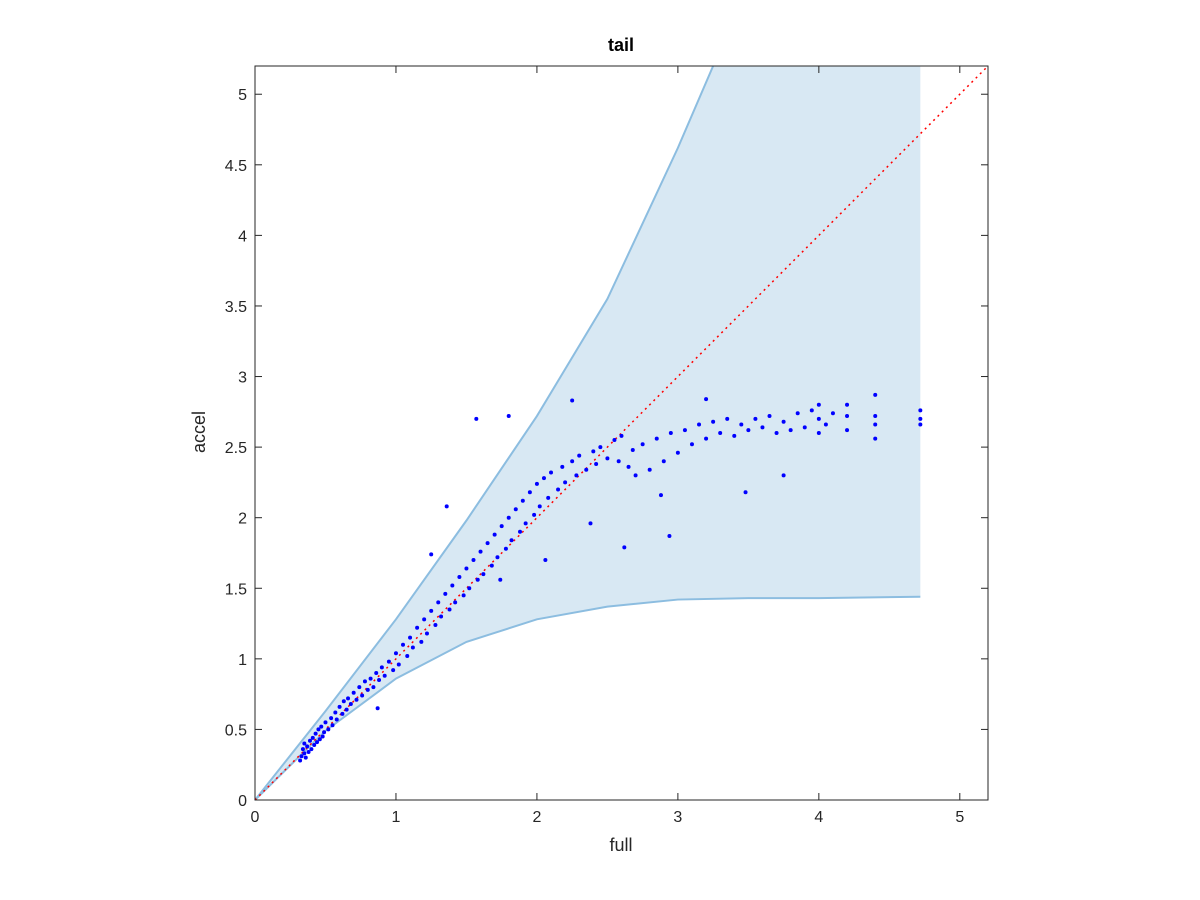 Image resolution: width=1200 pixels, height=900 pixels. Describe the element at coordinates (396, 817) in the screenshot. I see `x-tick-label: 1` at that location.